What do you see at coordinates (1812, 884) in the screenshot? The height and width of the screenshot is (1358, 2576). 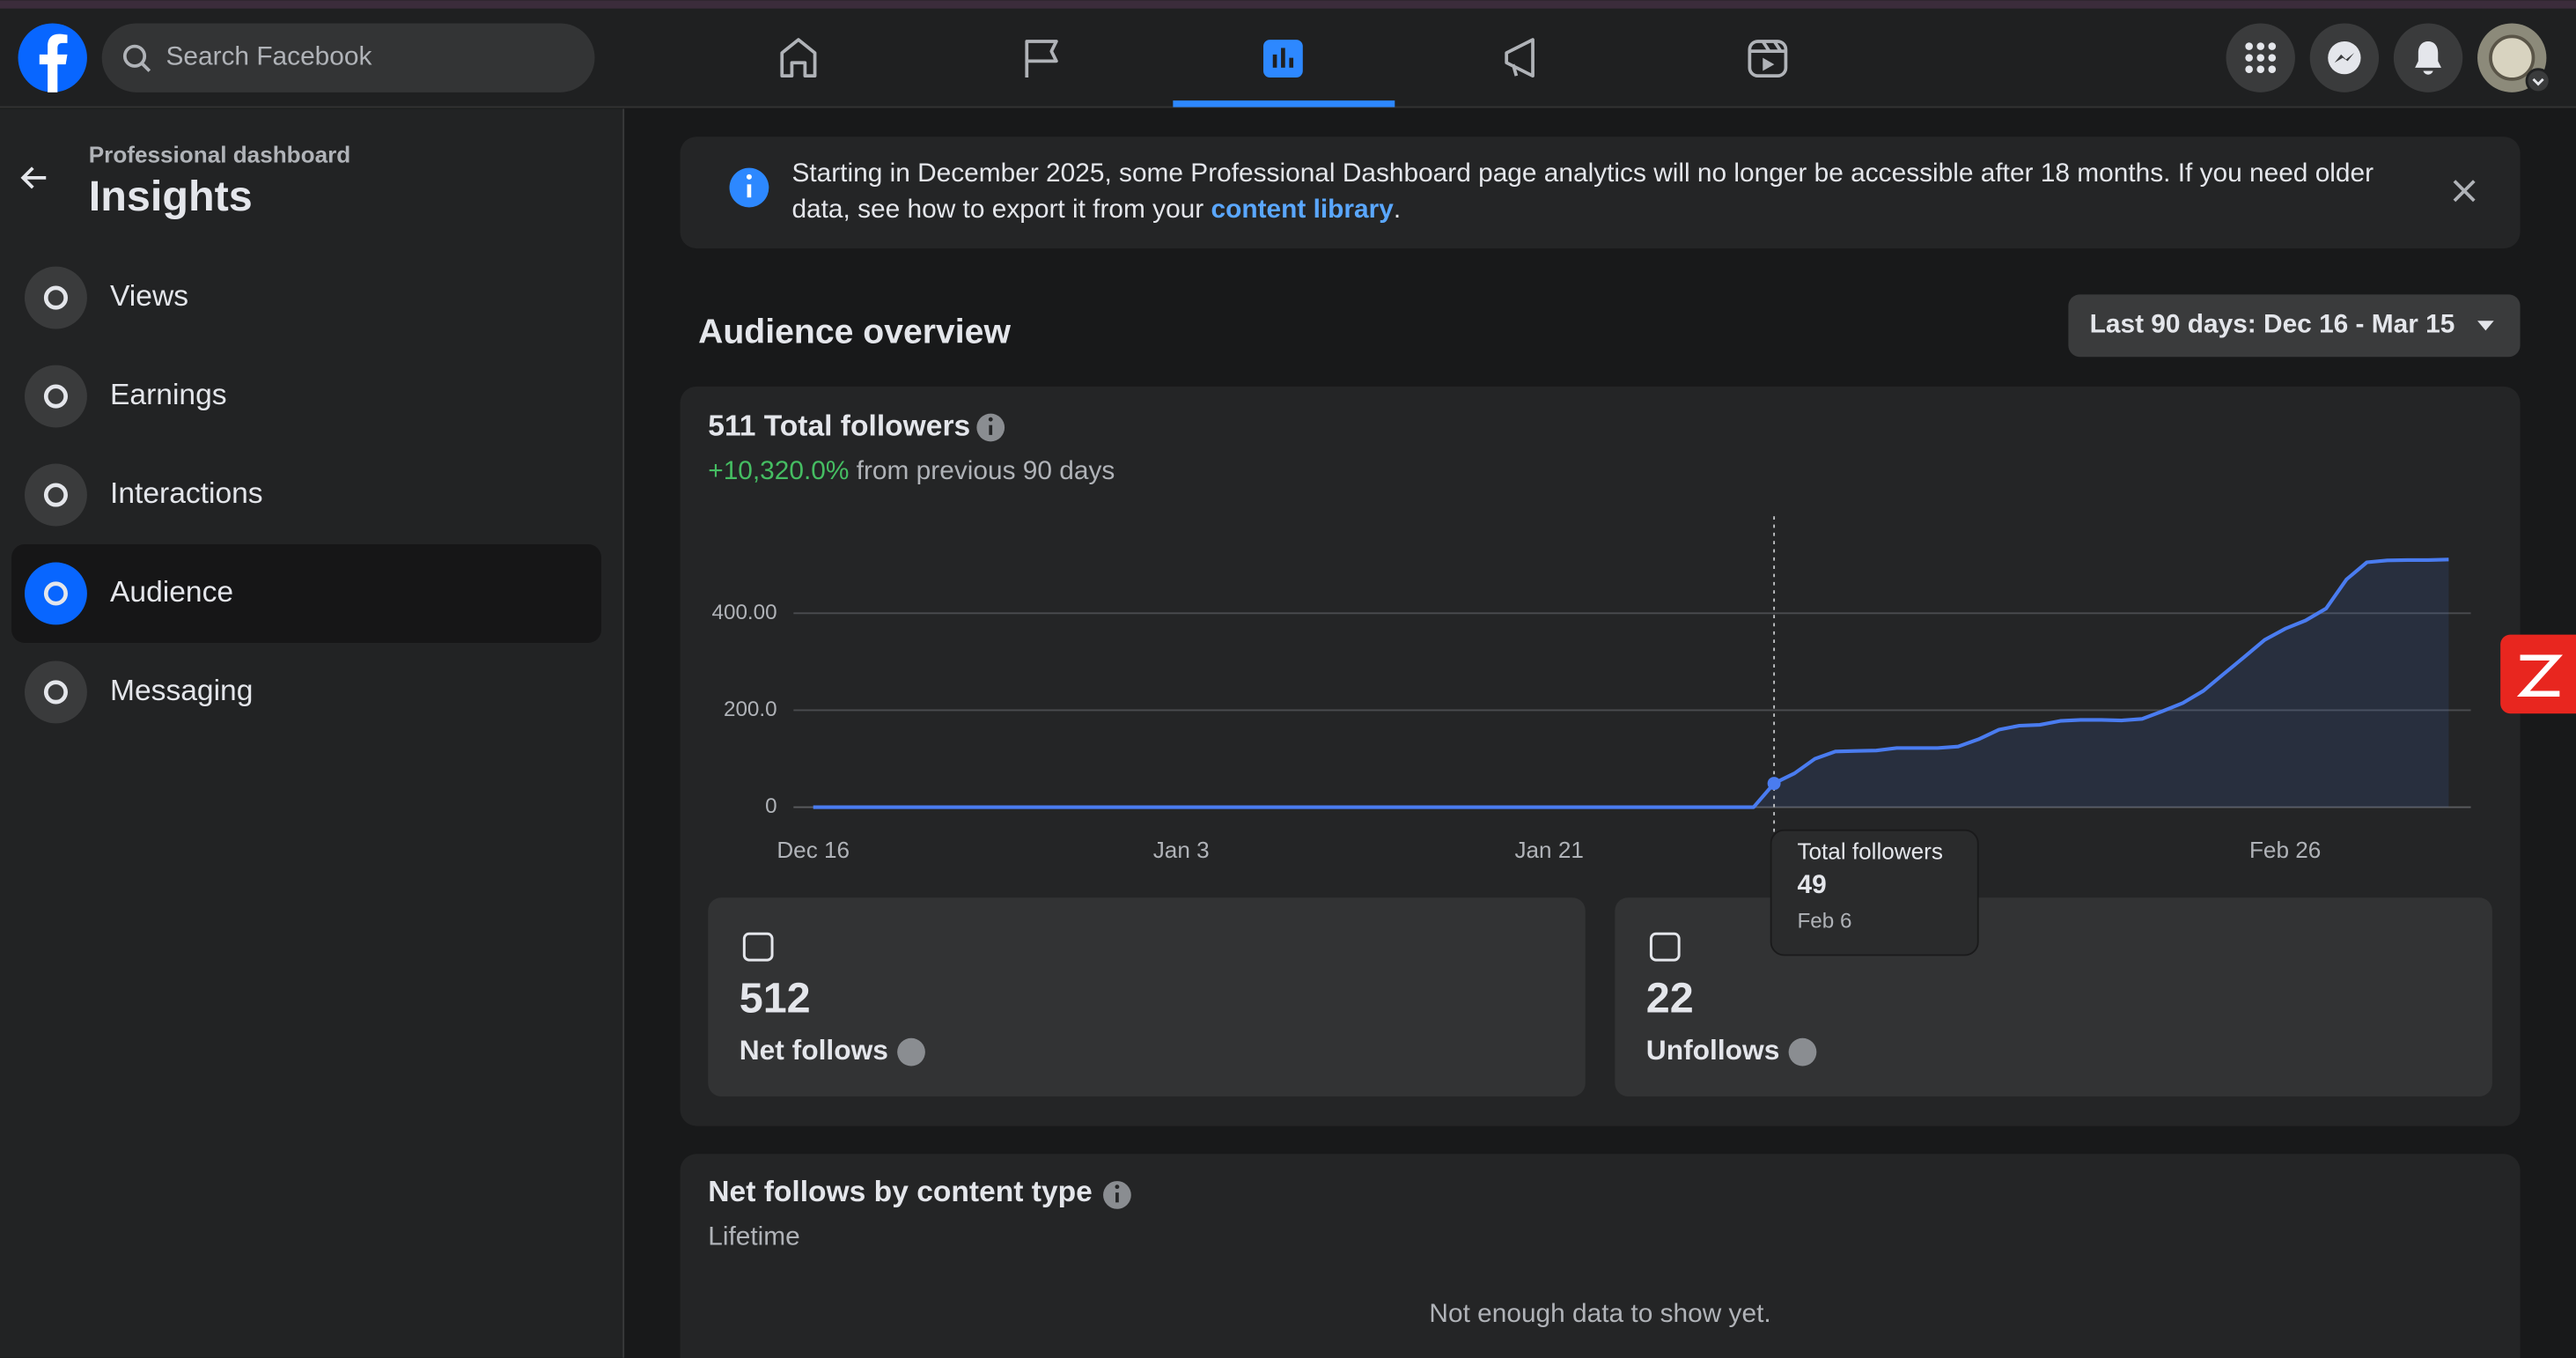 I see `tooltip-value: 49` at bounding box center [1812, 884].